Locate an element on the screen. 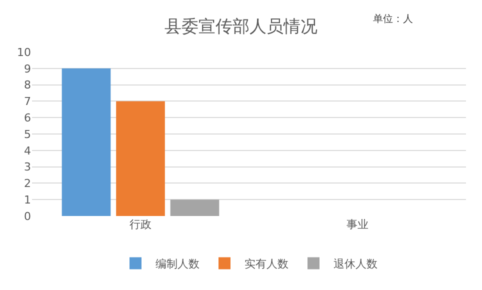  chart-title: 县委宣传部人员情况 is located at coordinates (241, 27).